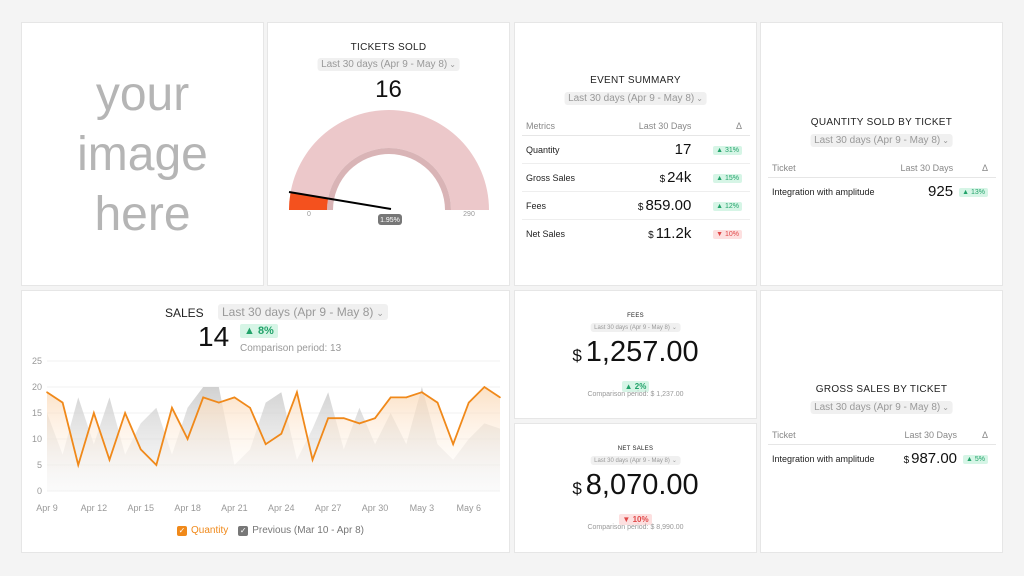 The image size is (1024, 576). What do you see at coordinates (281, 508) in the screenshot?
I see `x-tick-label: Apr 24` at bounding box center [281, 508].